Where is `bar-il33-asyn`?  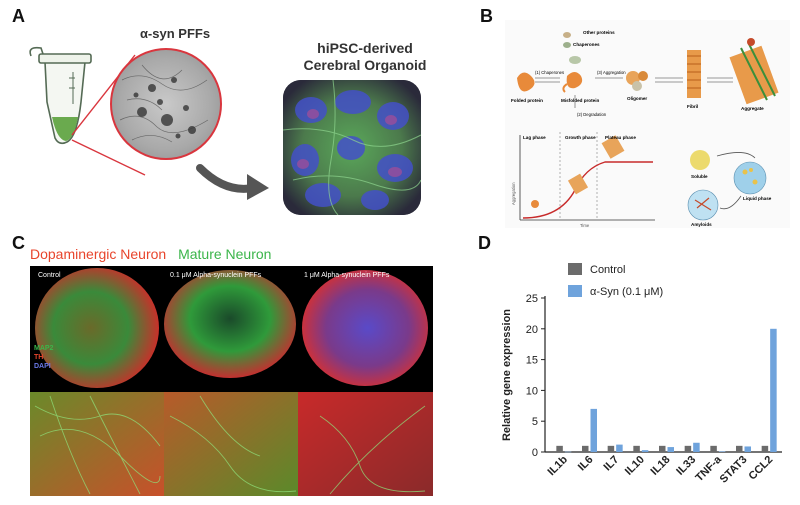
bar-il33-asyn is located at coordinates (696, 447).